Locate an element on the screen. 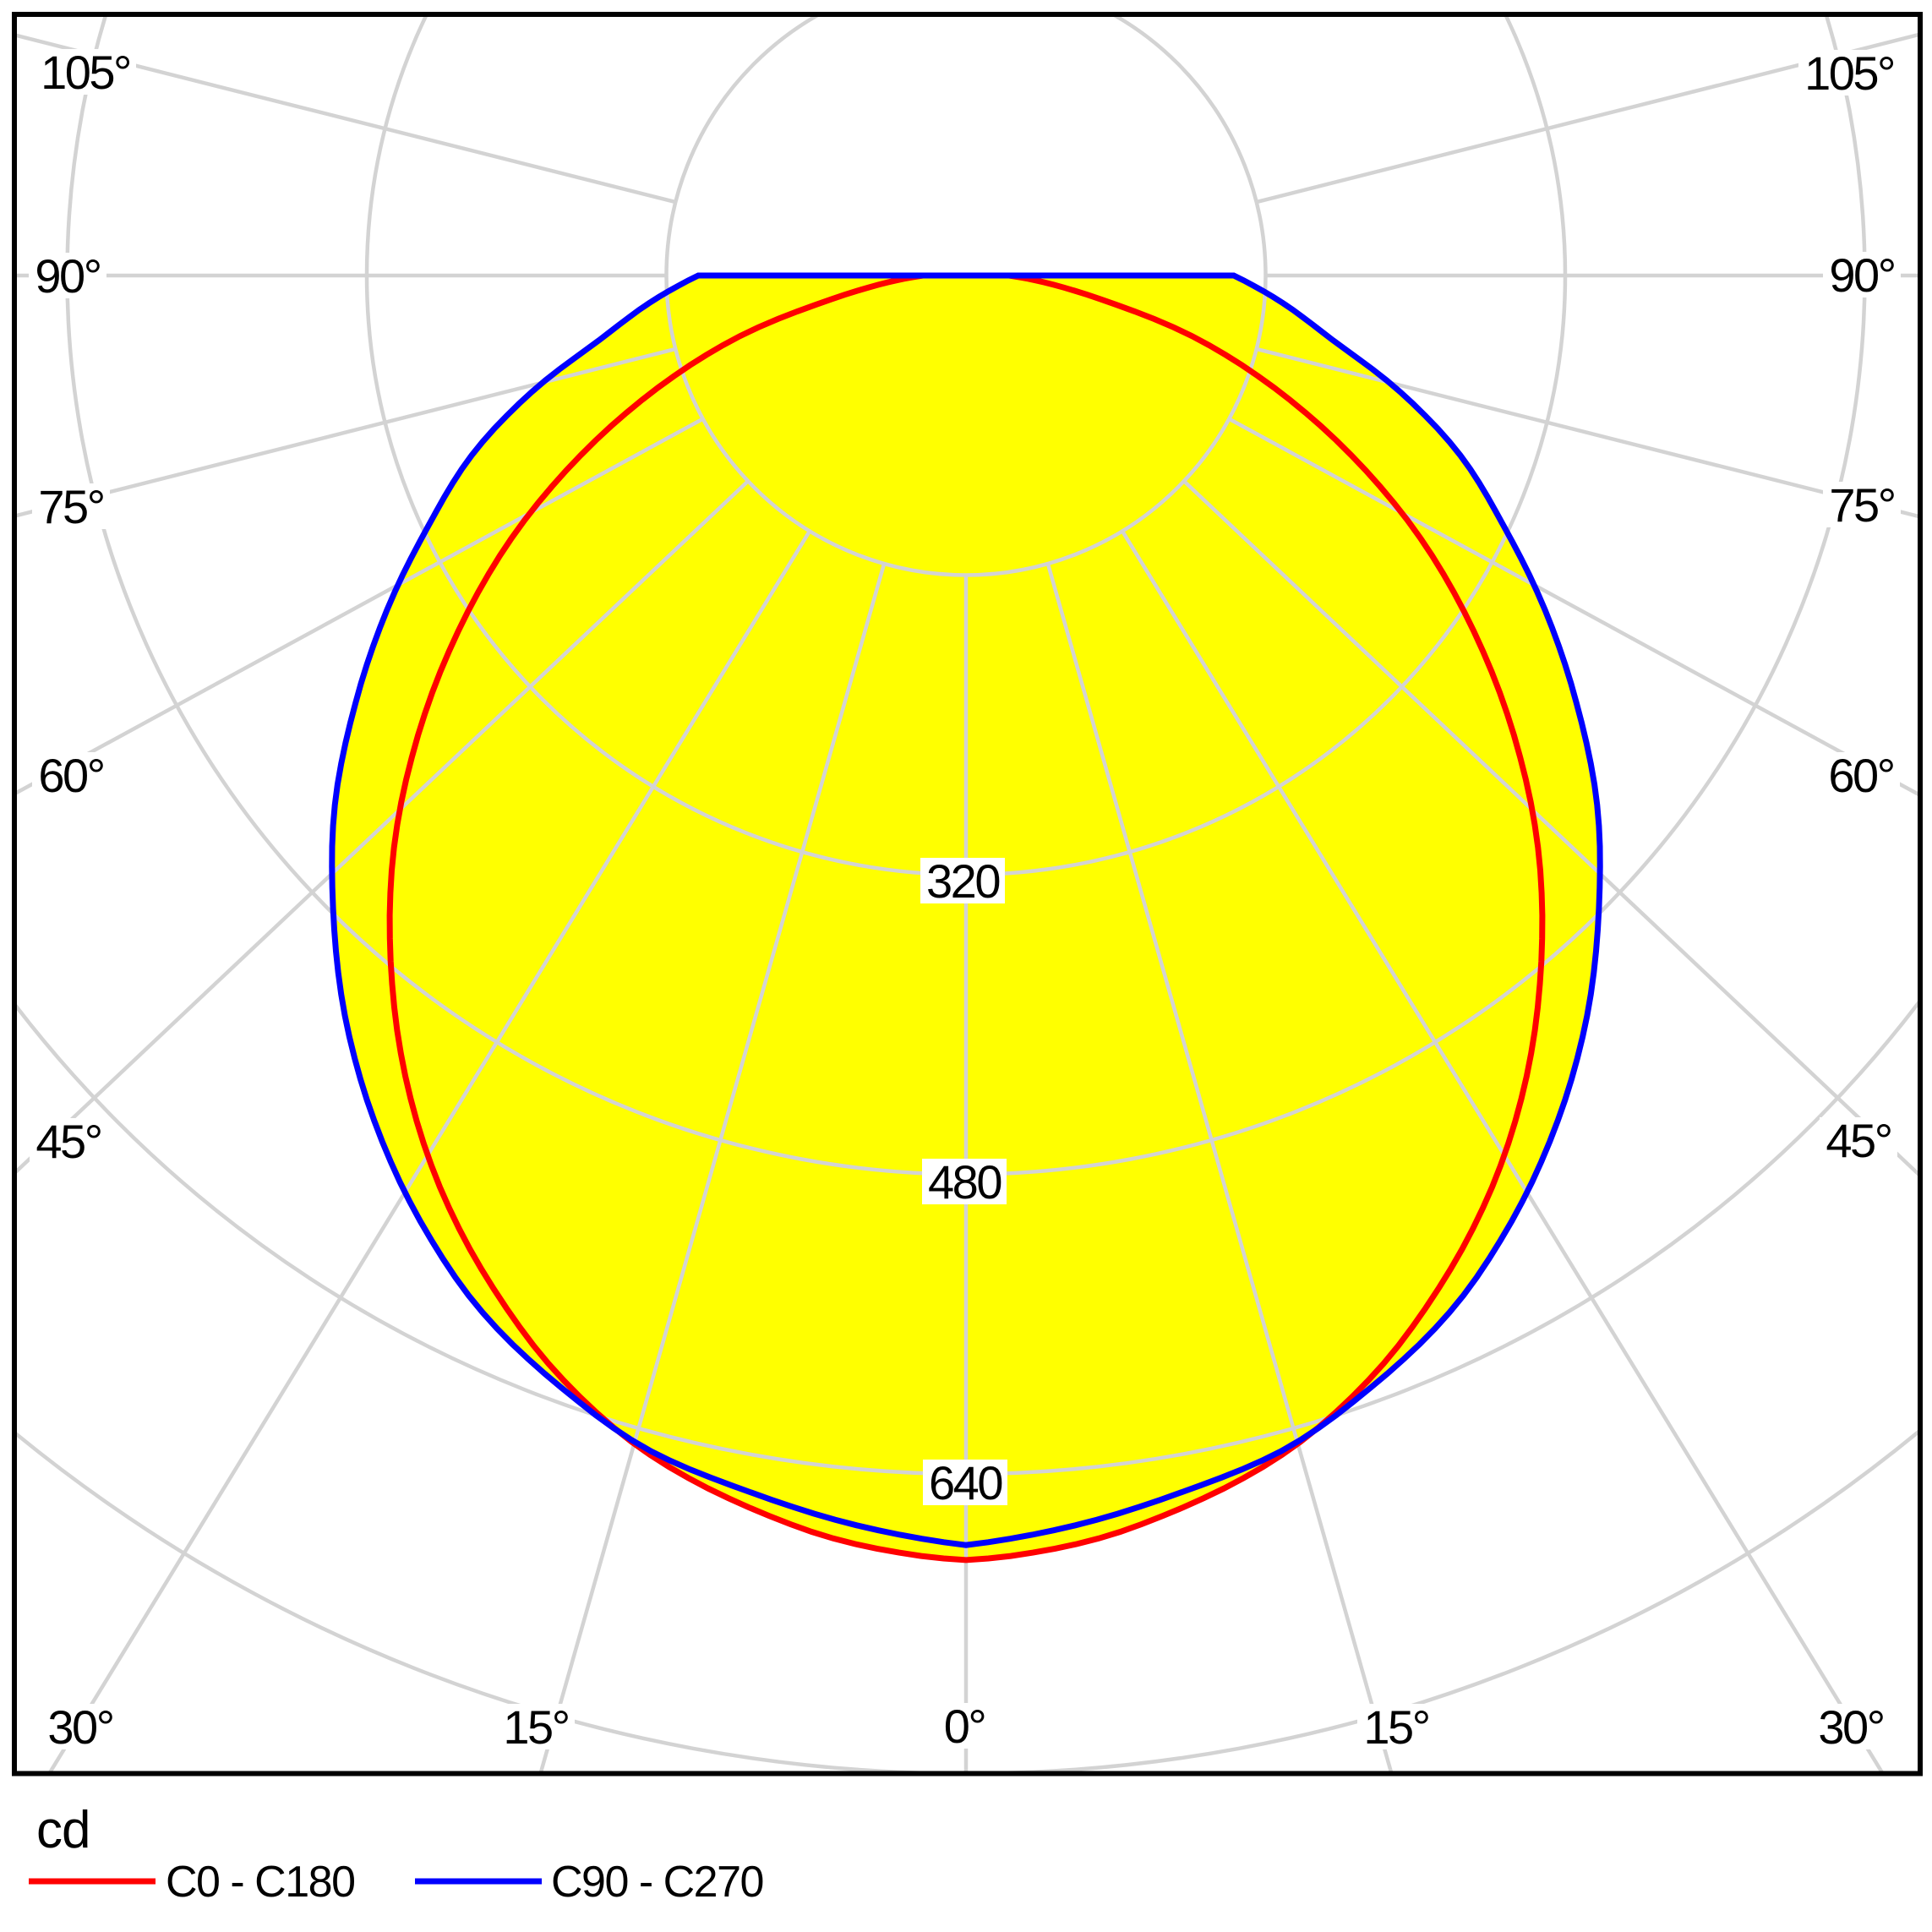 This screenshot has width=1932, height=1932. svg-text: 640 is located at coordinates (965, 1482).